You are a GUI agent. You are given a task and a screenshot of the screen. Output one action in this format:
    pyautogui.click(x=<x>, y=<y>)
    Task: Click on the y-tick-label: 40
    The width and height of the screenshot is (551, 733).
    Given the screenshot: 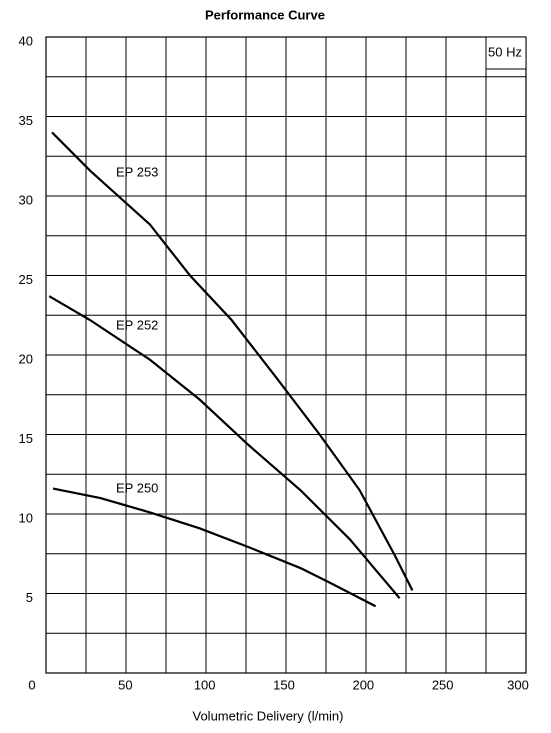 What is the action you would take?
    pyautogui.click(x=26, y=40)
    